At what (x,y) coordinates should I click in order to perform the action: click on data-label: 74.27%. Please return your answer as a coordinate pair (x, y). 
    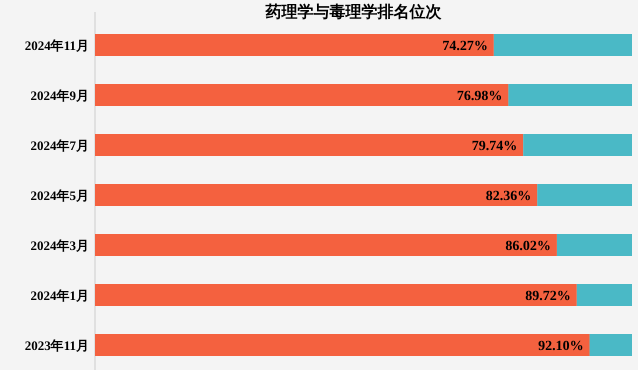
    Looking at the image, I should click on (465, 46).